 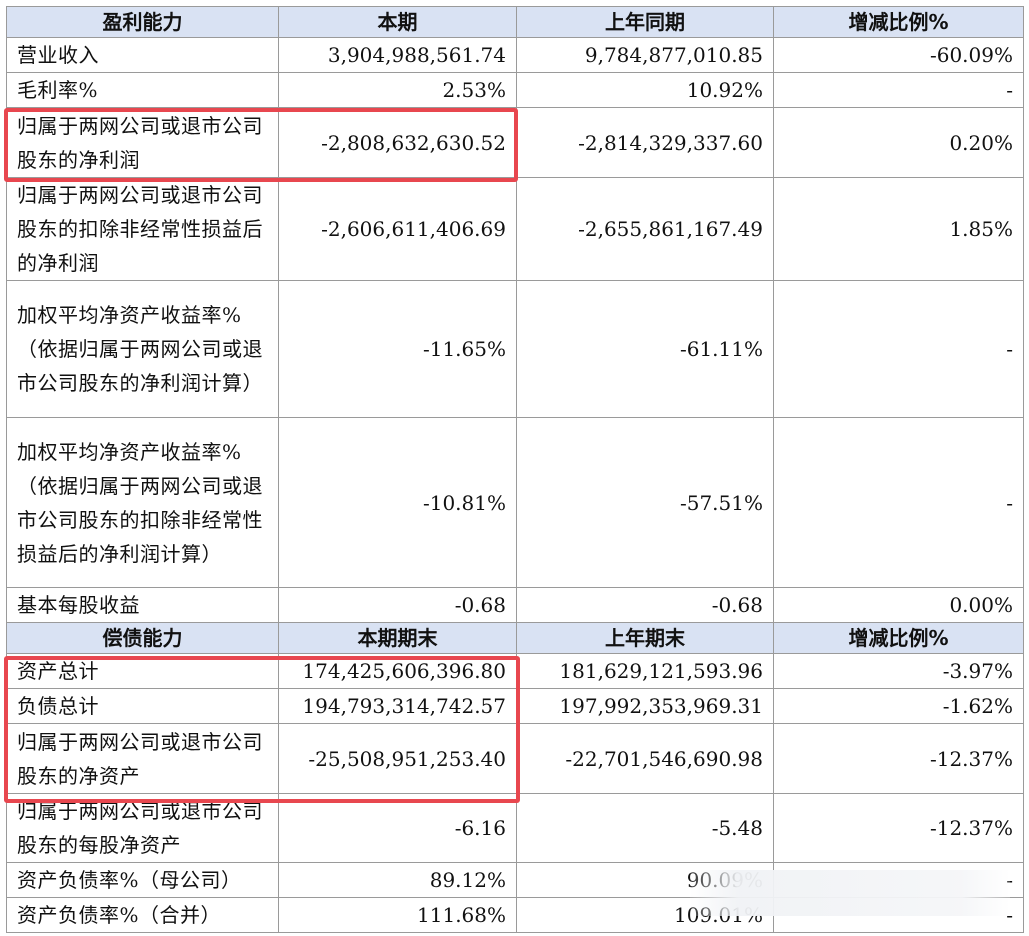 What do you see at coordinates (397, 671) in the screenshot?
I see `current-value: 174,425,606,396.80` at bounding box center [397, 671].